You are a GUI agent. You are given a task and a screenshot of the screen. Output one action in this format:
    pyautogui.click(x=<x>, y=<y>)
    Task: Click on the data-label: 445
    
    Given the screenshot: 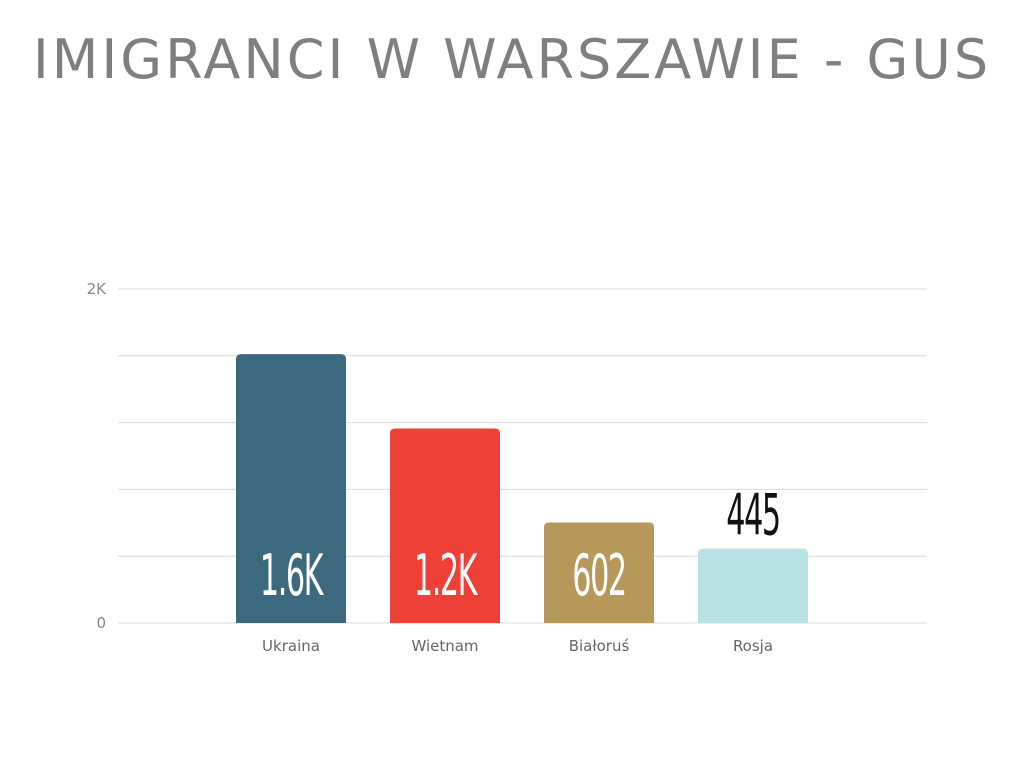 What is the action you would take?
    pyautogui.click(x=752, y=515)
    